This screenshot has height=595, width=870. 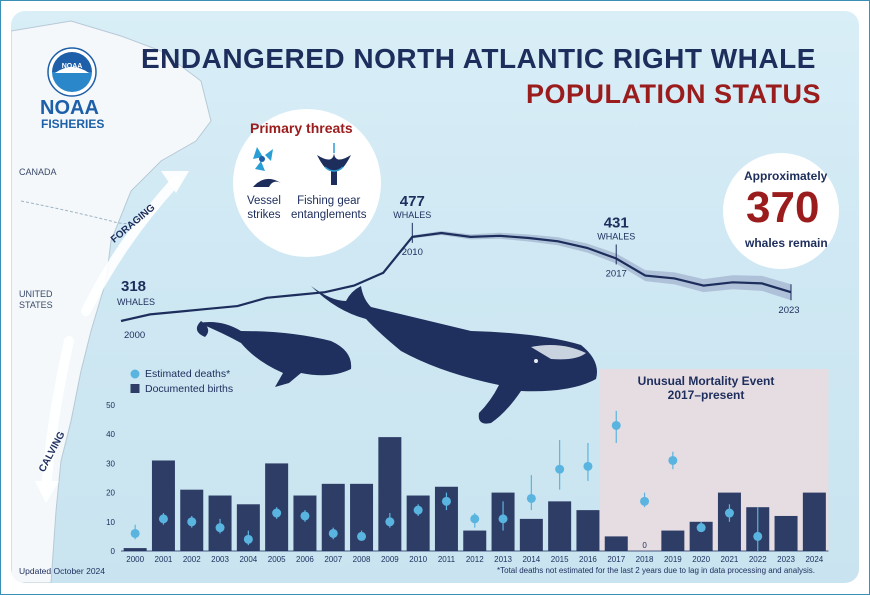 I want to click on y-tick-label: 20, so click(x=110, y=493).